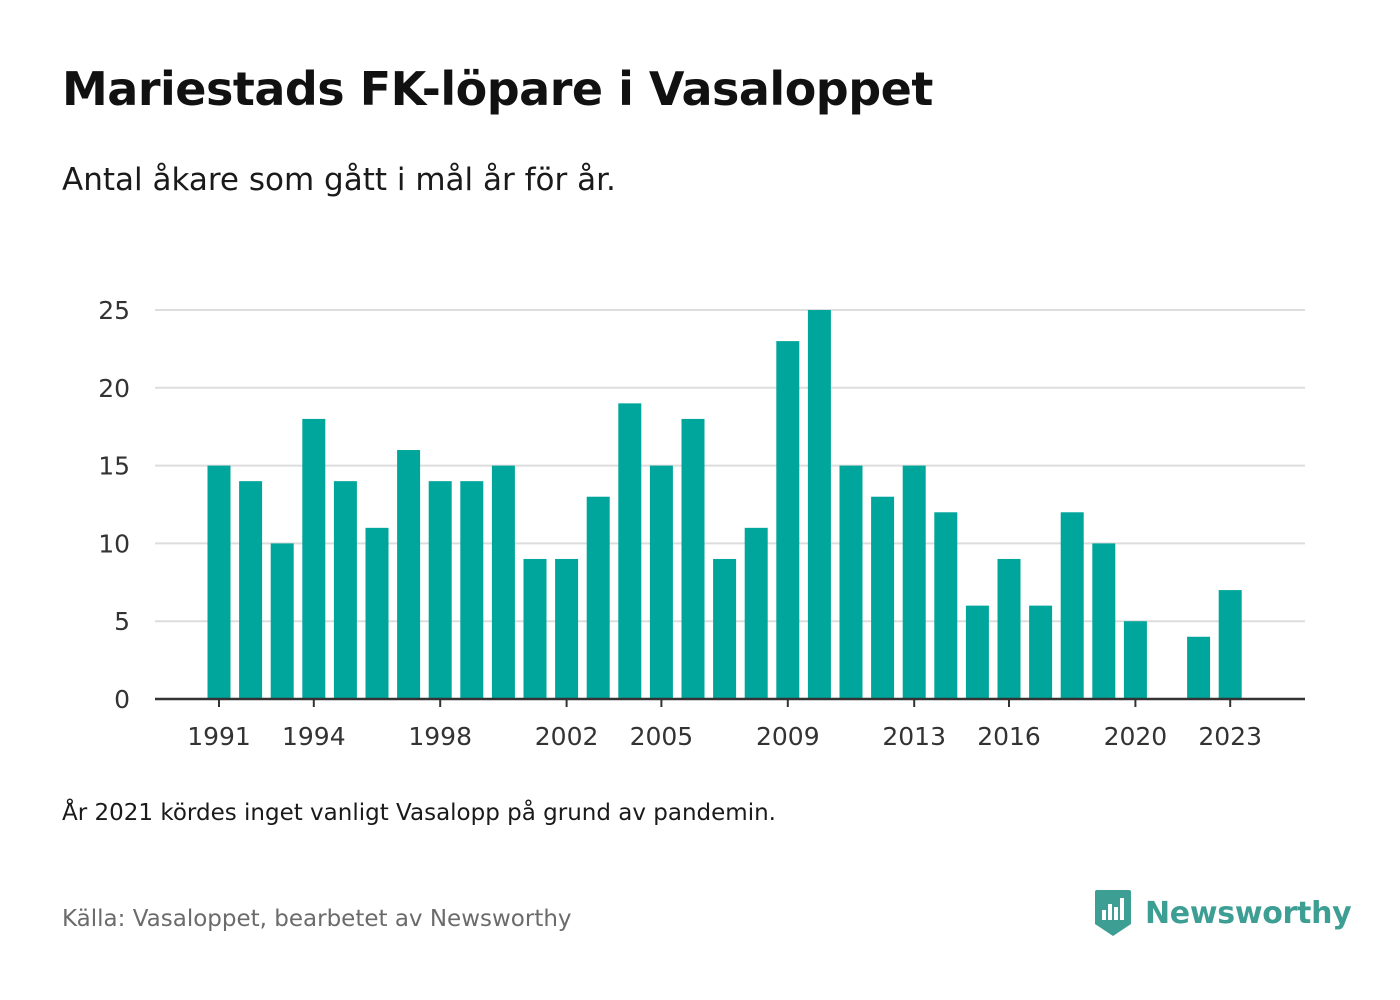  I want to click on chart-title: Mariestads FK-löpare i Vasaloppet, so click(497, 89).